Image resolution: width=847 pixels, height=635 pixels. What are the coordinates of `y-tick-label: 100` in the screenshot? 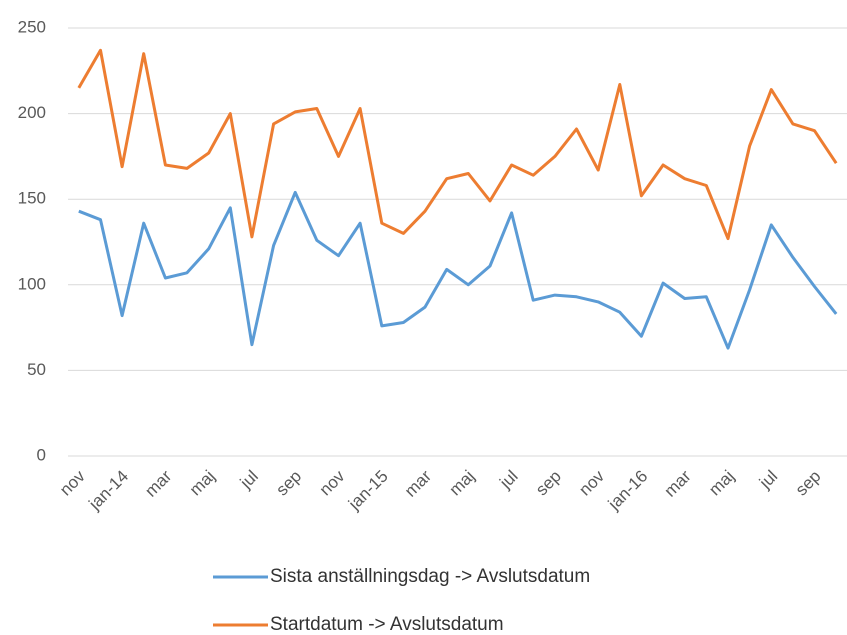 It's located at (32, 283).